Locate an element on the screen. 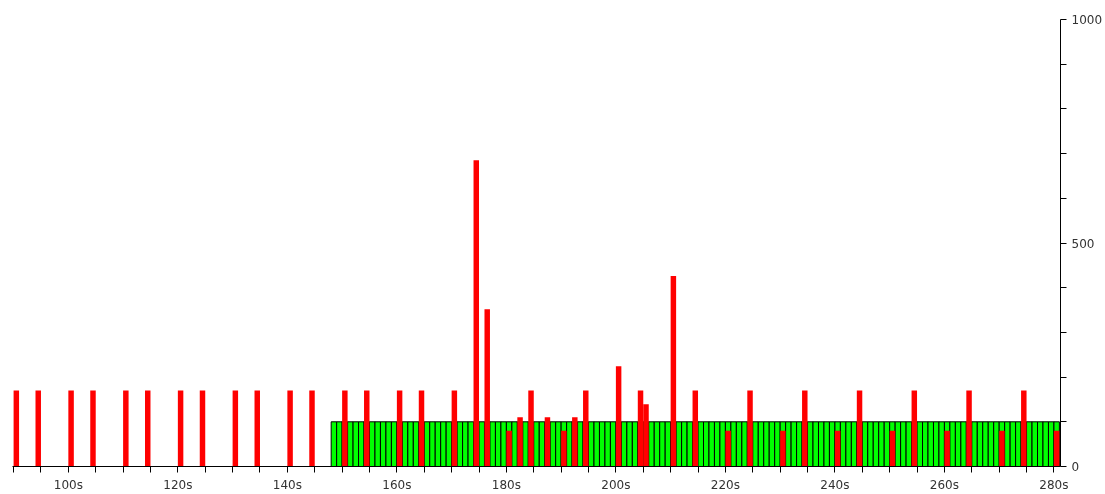 The height and width of the screenshot is (494, 1105). x-tick-label: 200s is located at coordinates (616, 484).